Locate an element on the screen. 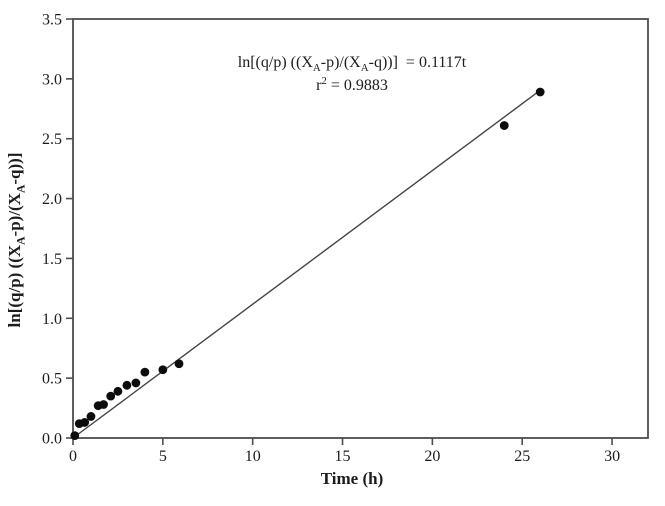  y-tick-label: 3.5 is located at coordinates (52, 20).